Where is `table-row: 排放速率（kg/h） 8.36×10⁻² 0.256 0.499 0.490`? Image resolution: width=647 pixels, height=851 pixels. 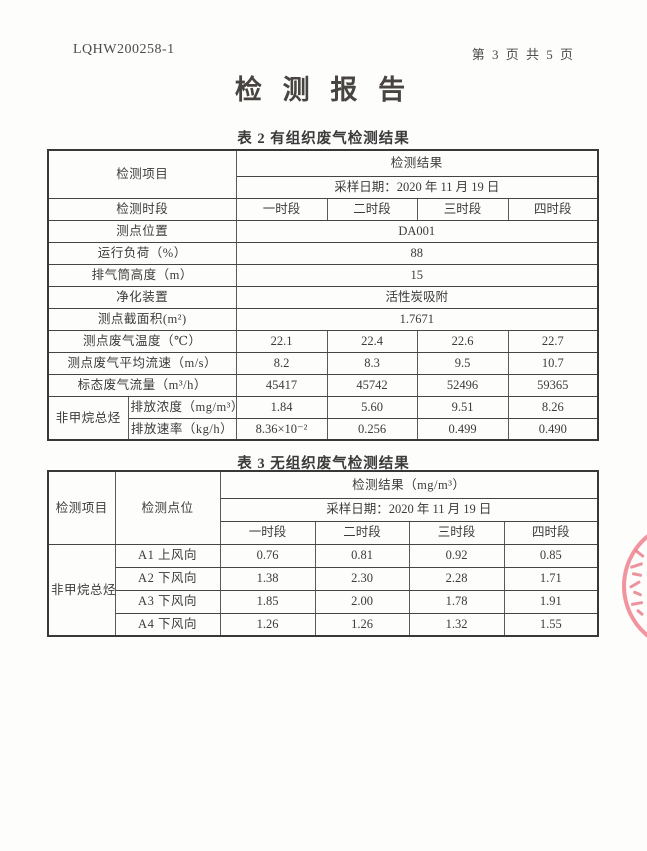
table-row: 排放速率（kg/h） 8.36×10⁻² 0.256 0.499 0.490 is located at coordinates (323, 429).